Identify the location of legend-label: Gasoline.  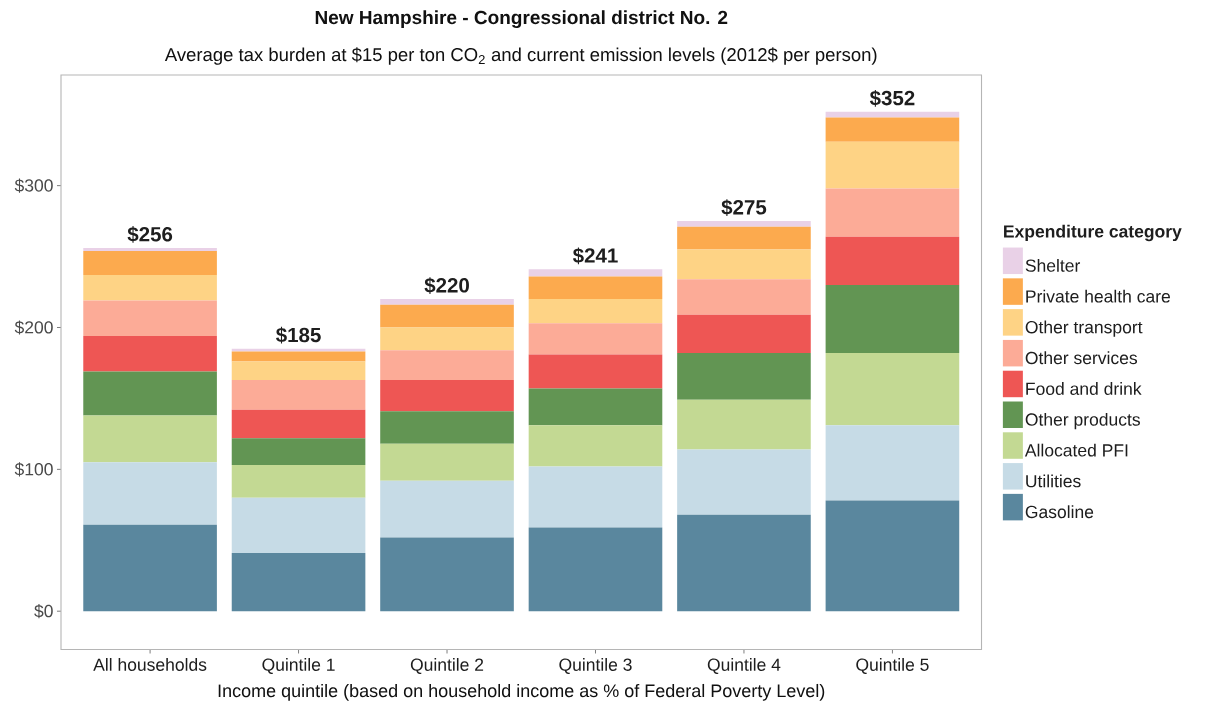
(1059, 512).